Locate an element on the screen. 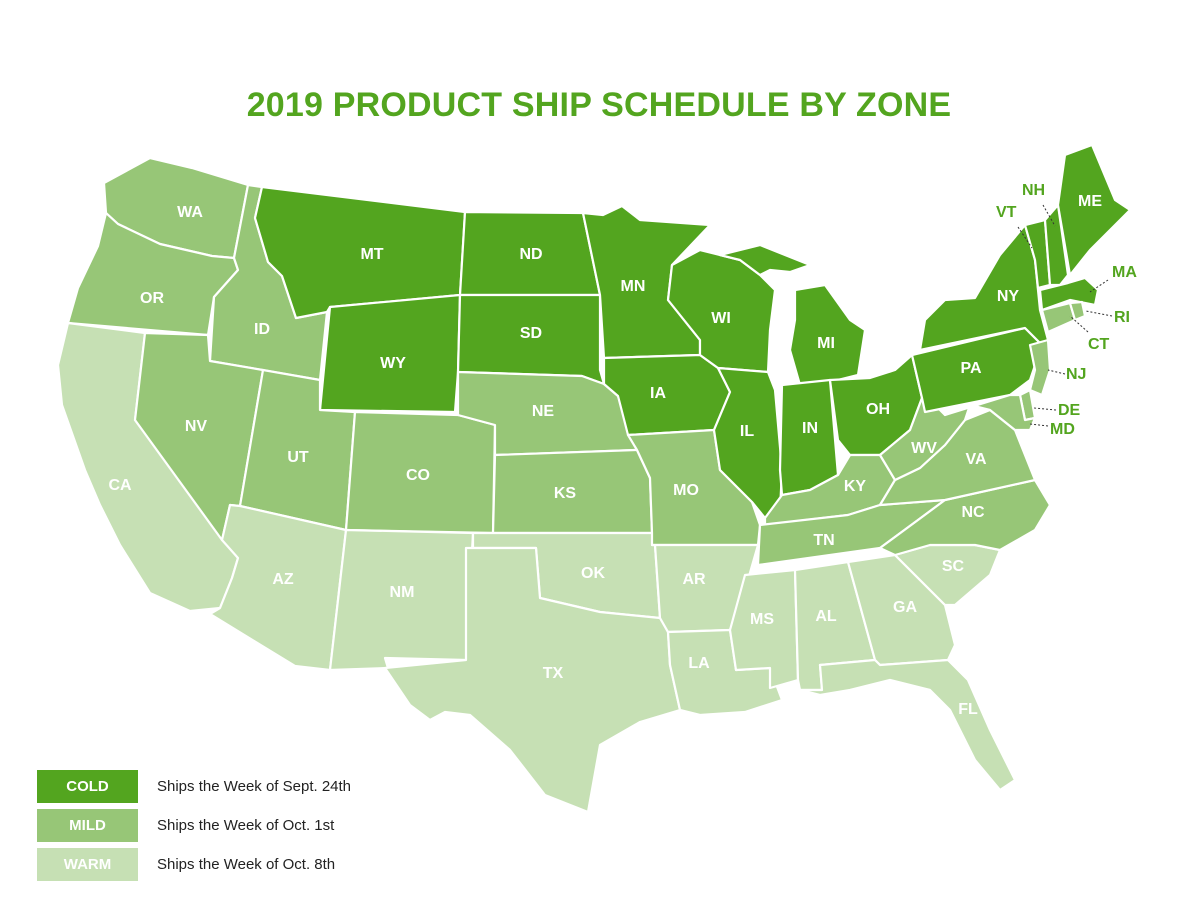 The width and height of the screenshot is (1198, 914). state-label-pa: PA is located at coordinates (970, 368).